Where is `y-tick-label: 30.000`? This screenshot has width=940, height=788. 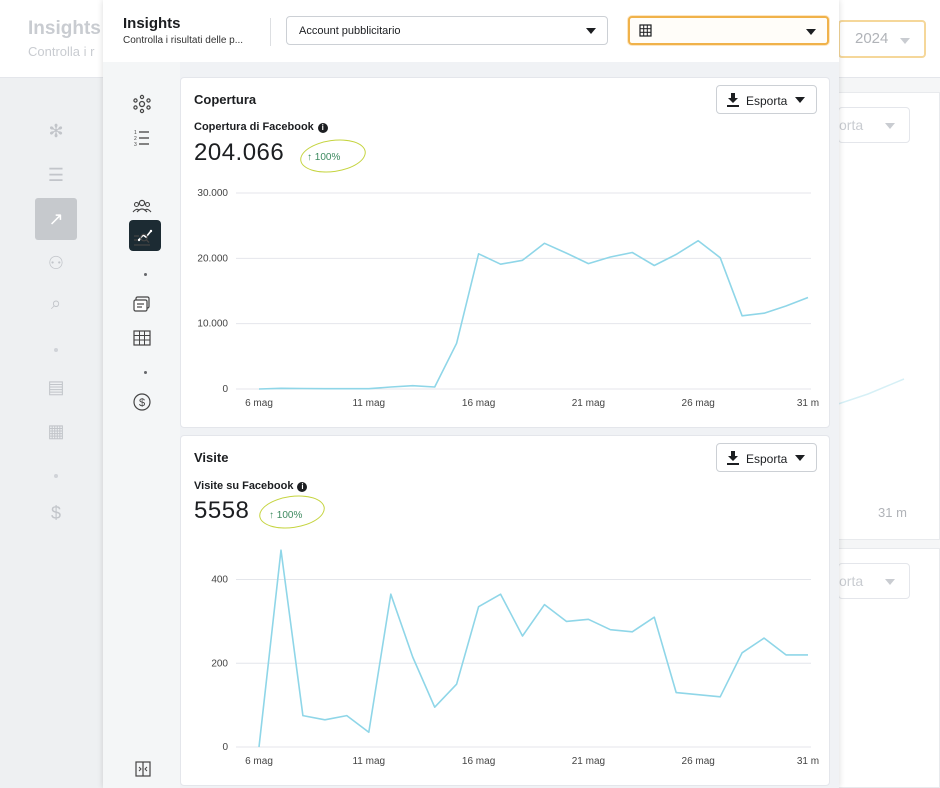
y-tick-label: 30.000 is located at coordinates (212, 193).